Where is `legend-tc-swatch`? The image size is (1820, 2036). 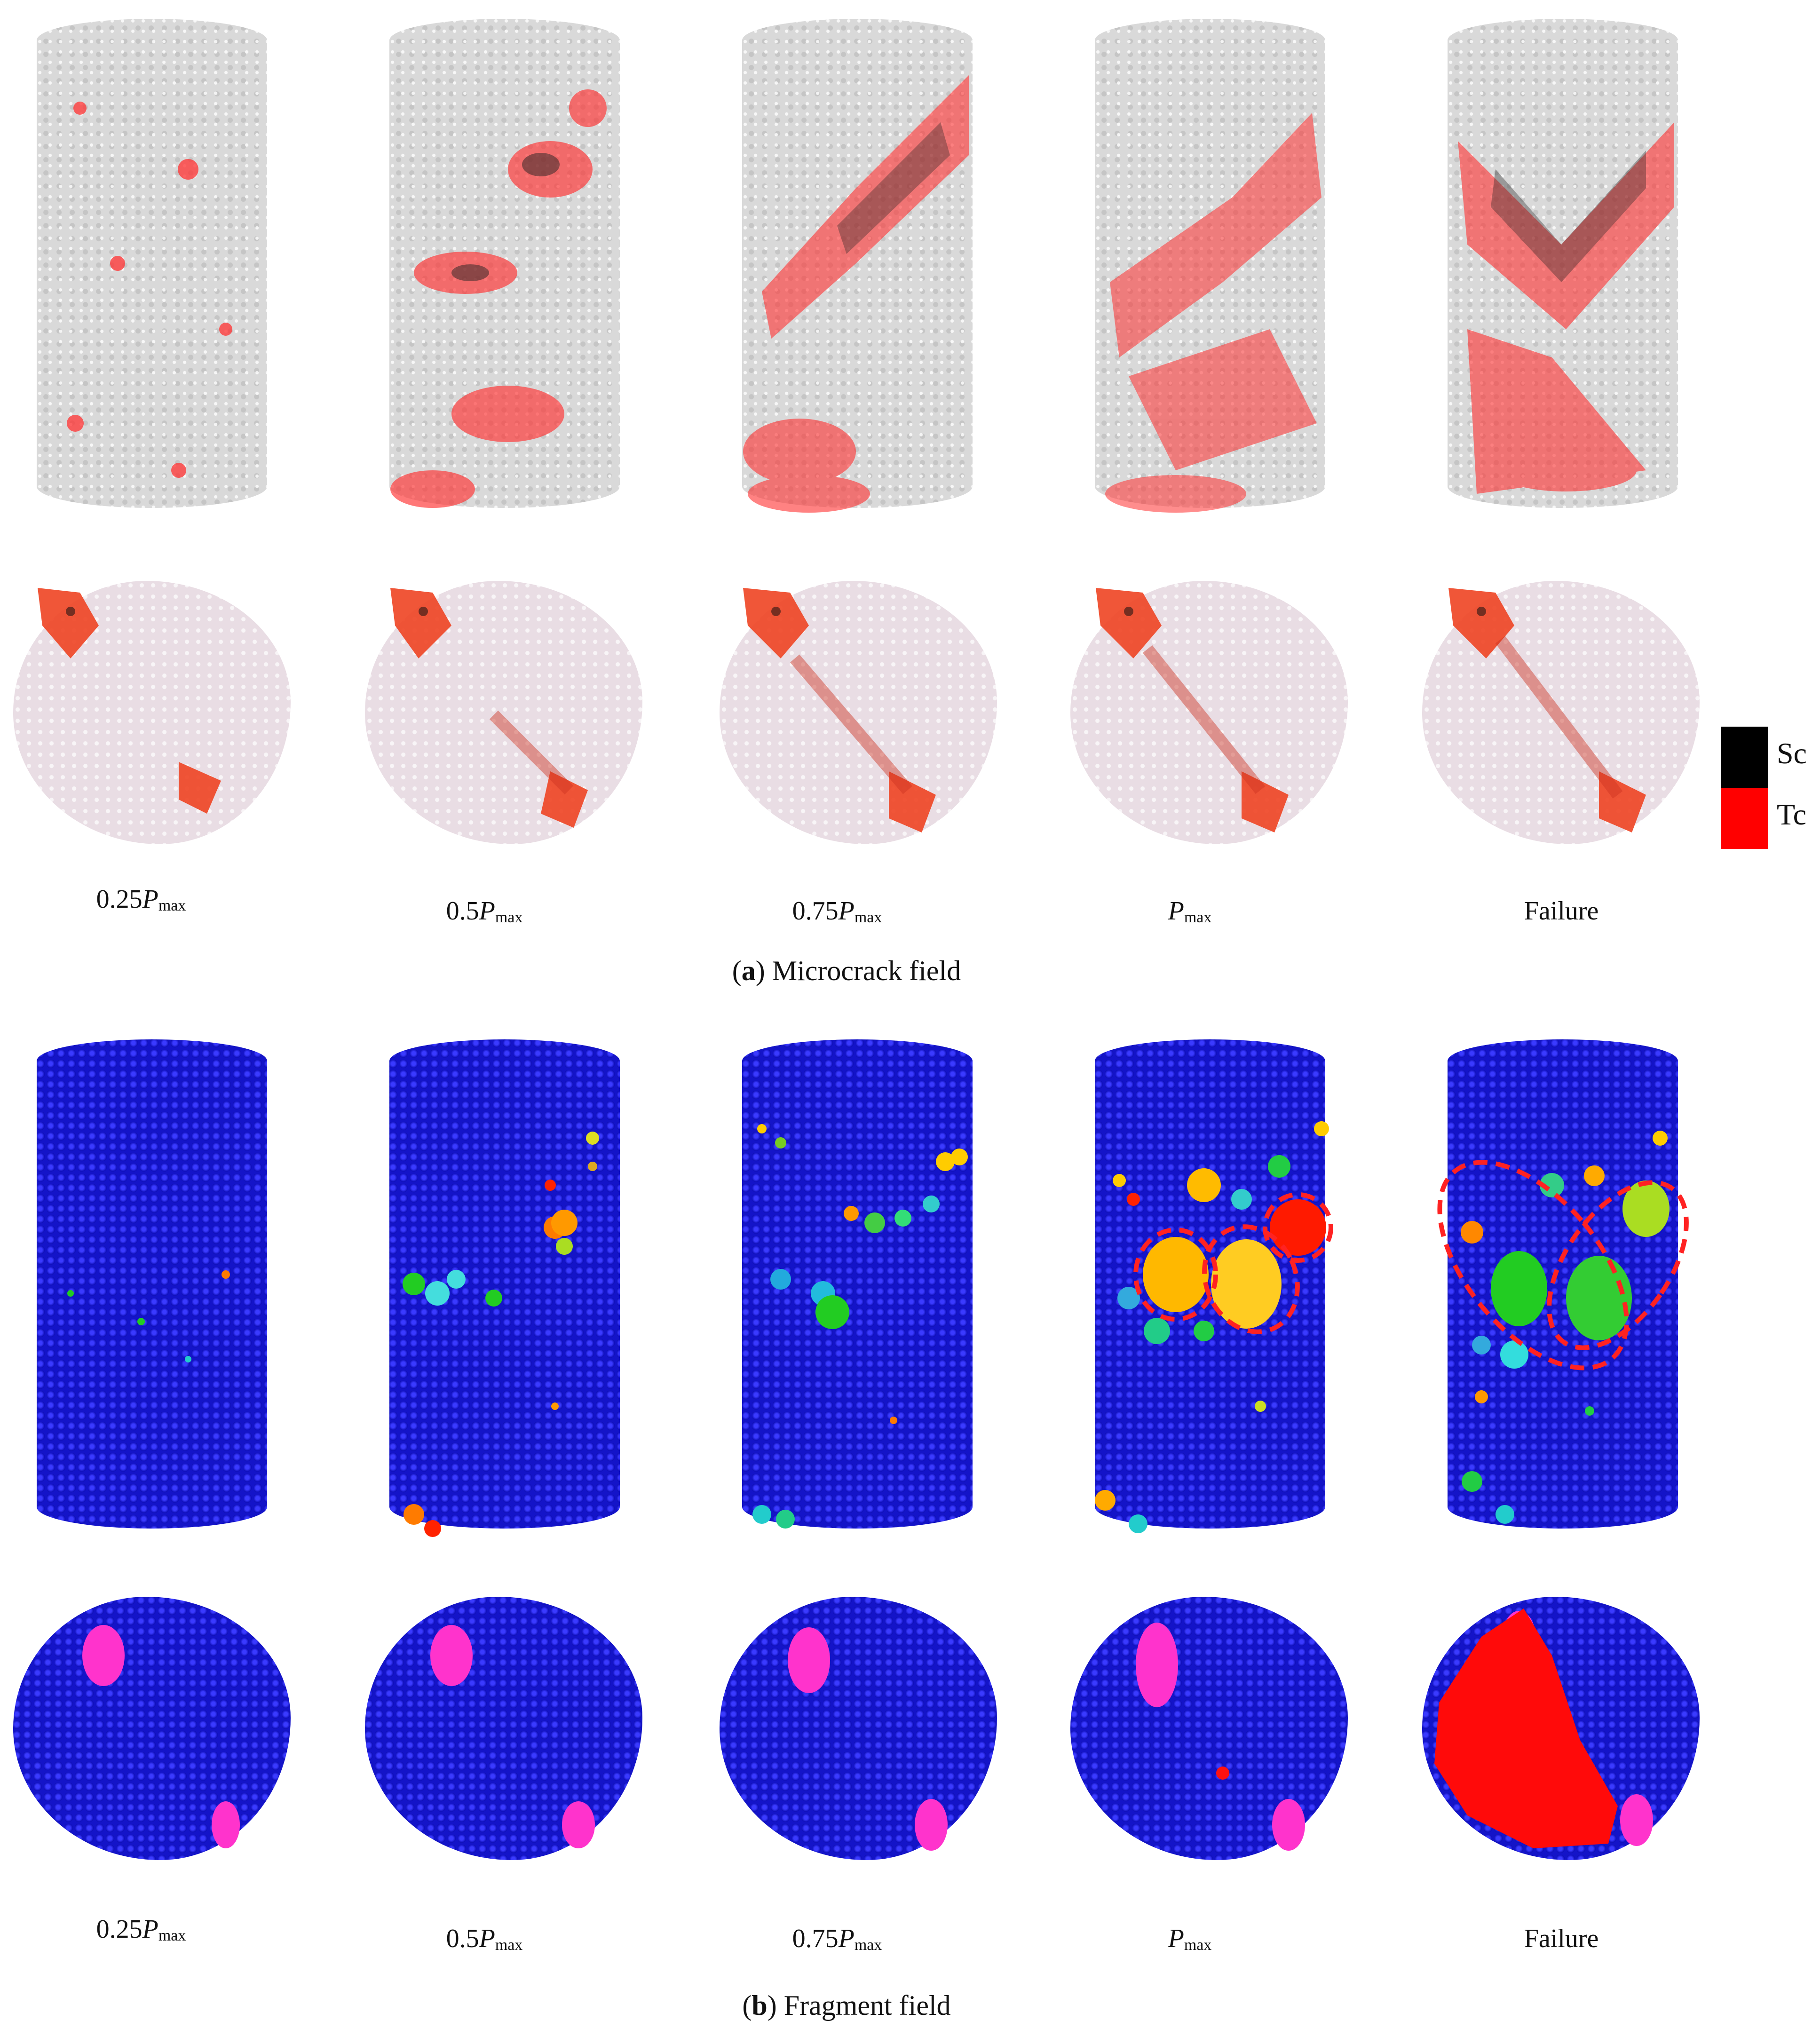
legend-tc-swatch is located at coordinates (1744, 818).